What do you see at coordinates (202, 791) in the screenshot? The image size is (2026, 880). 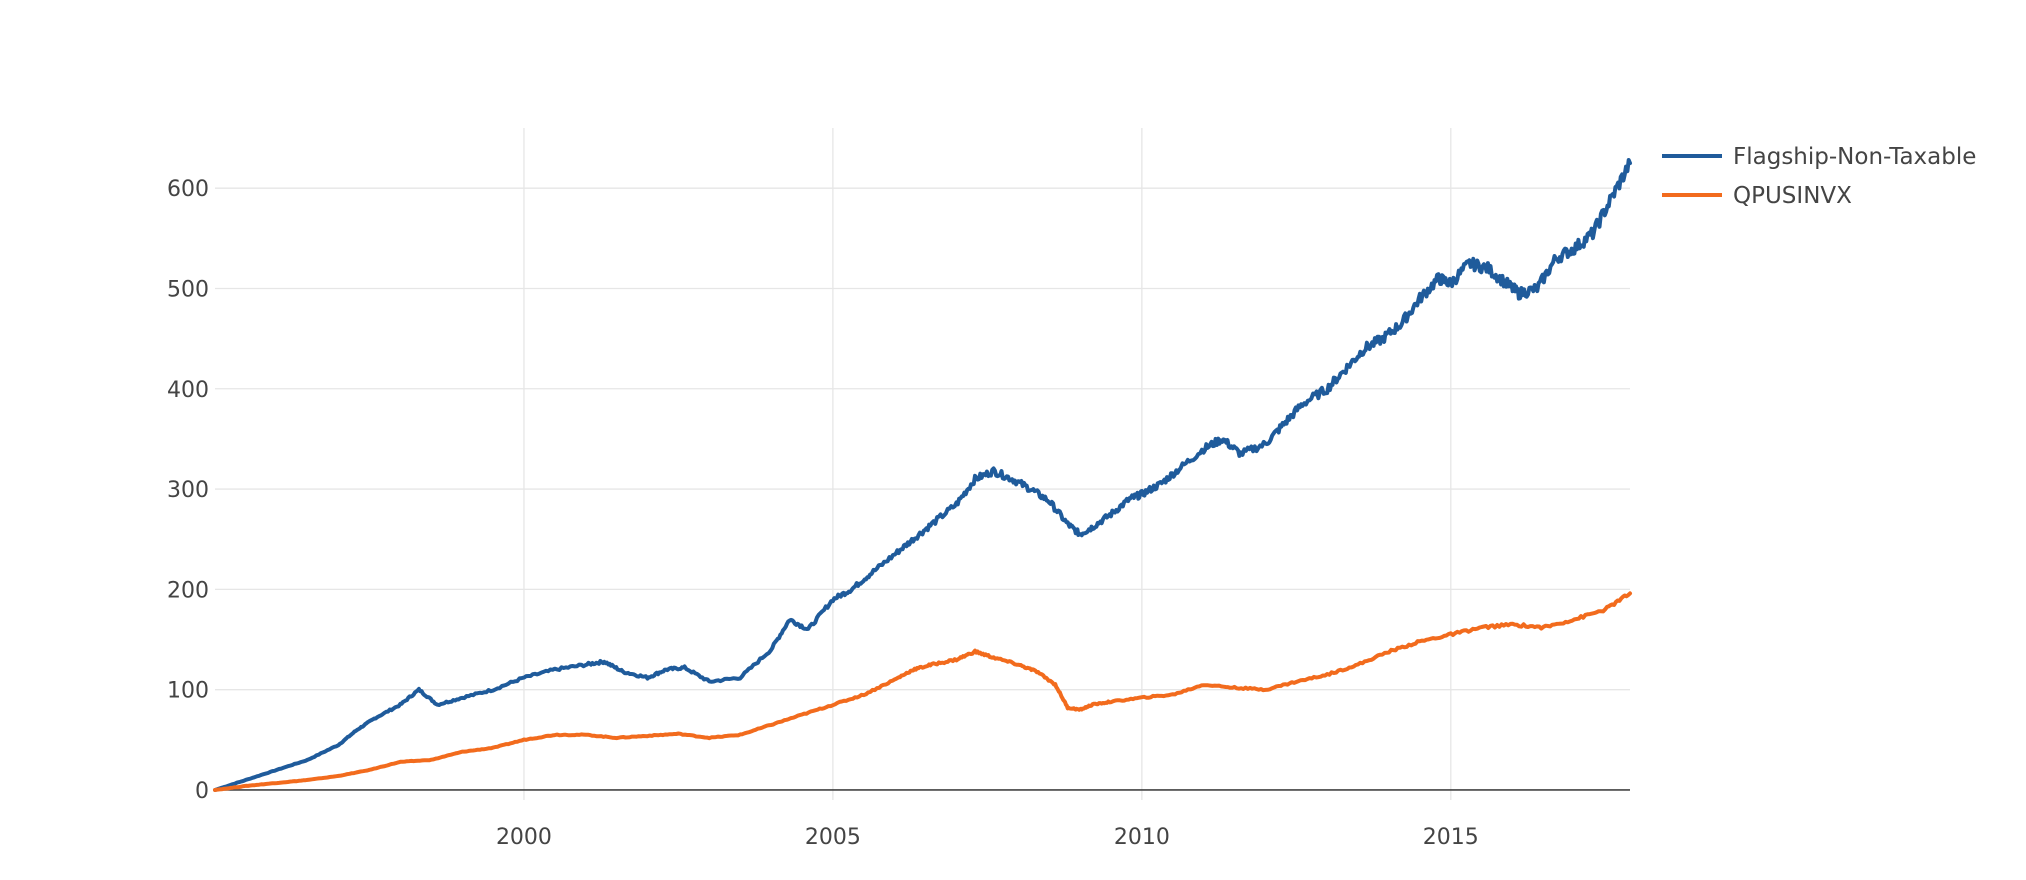 I see `y-tick-label-0: 0` at bounding box center [202, 791].